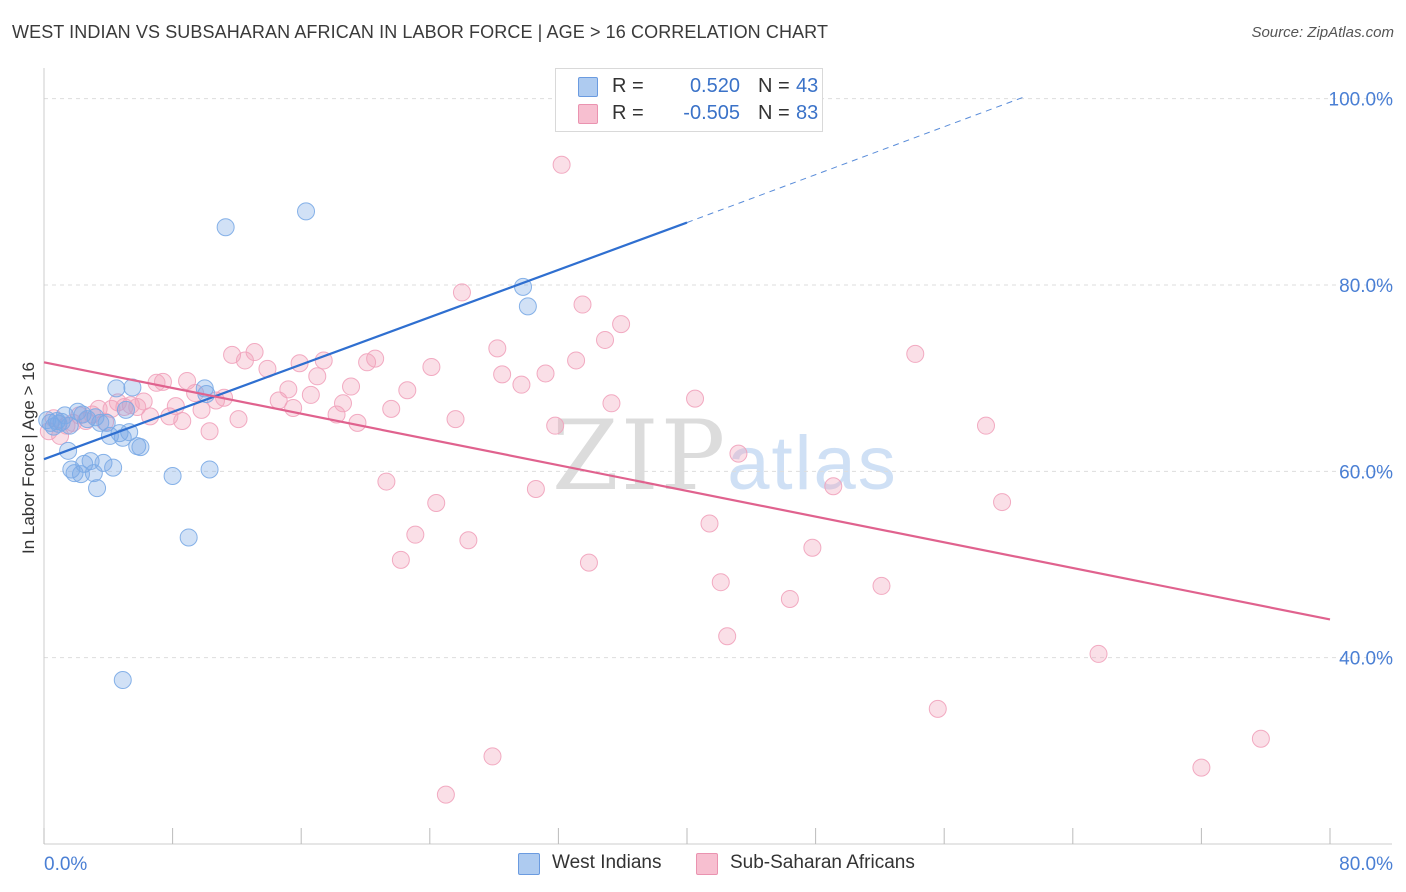  What do you see at coordinates (1366, 864) in the screenshot?
I see `x-tick-label: 80.0%` at bounding box center [1366, 864].